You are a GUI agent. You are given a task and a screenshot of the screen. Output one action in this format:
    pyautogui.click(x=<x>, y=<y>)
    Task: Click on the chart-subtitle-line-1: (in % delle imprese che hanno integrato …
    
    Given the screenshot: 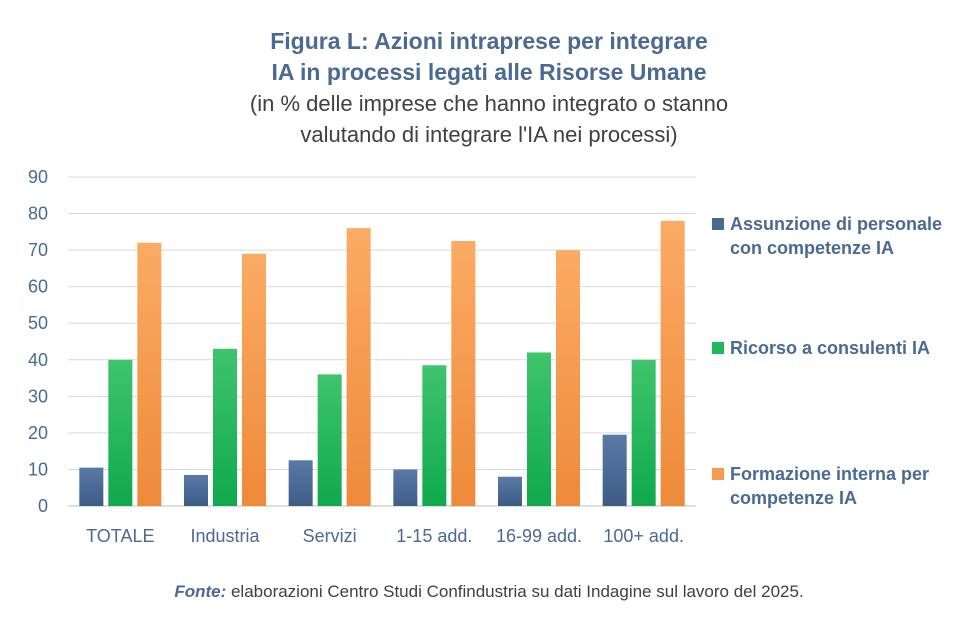 What is the action you would take?
    pyautogui.click(x=489, y=103)
    